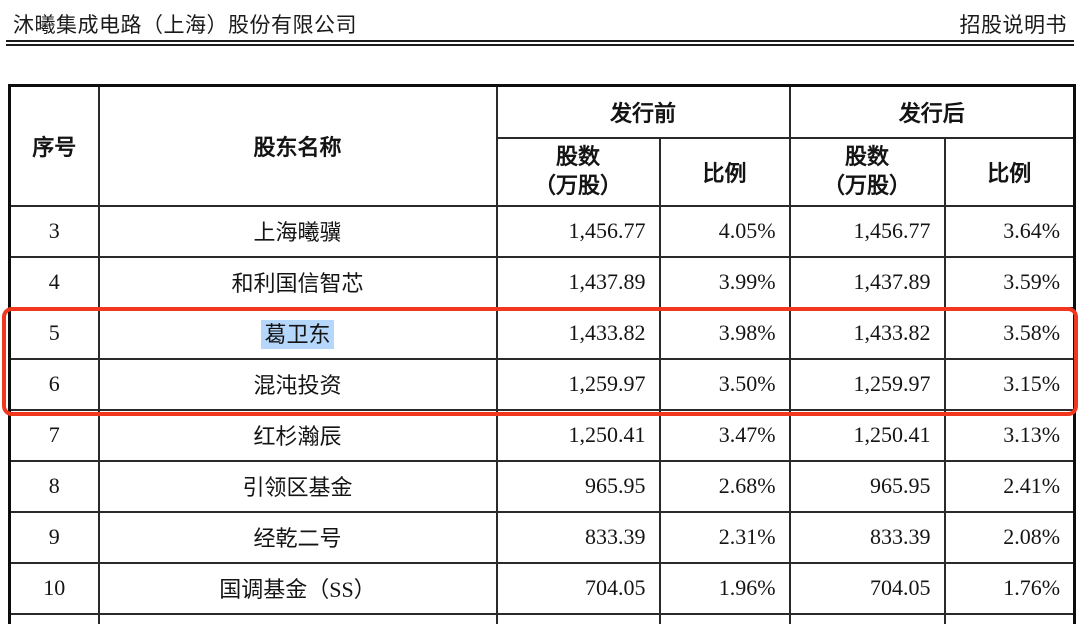 Image resolution: width=1080 pixels, height=624 pixels. I want to click on header-pre-ratio: 比例, so click(724, 171).